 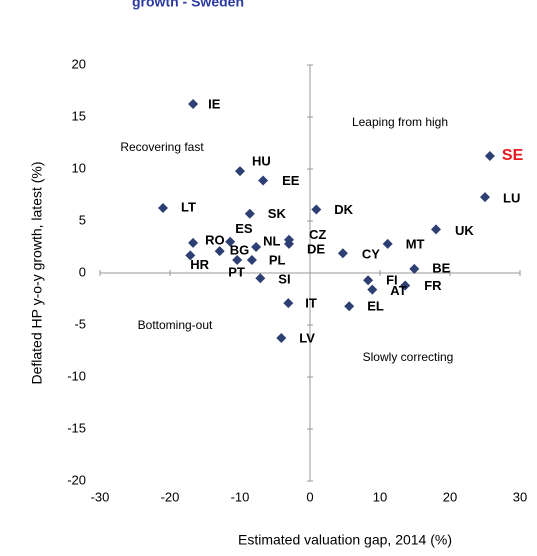 What do you see at coordinates (79, 167) in the screenshot?
I see `y-tick-label: 10` at bounding box center [79, 167].